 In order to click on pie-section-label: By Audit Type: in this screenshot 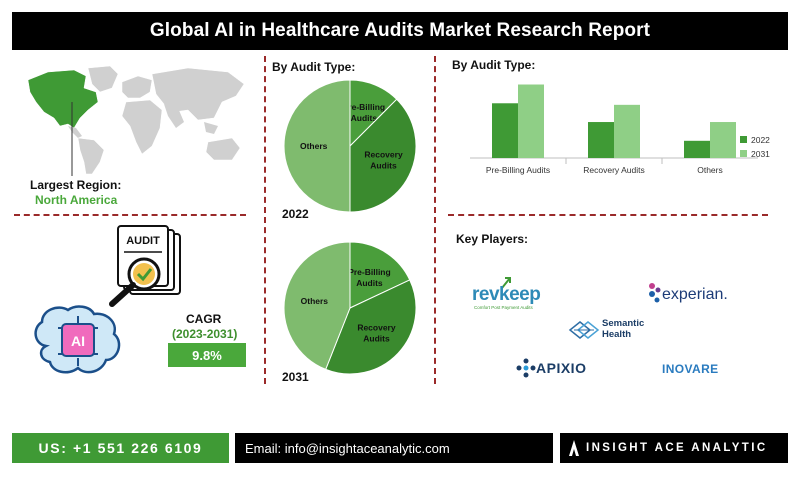, I will do `click(314, 67)`.